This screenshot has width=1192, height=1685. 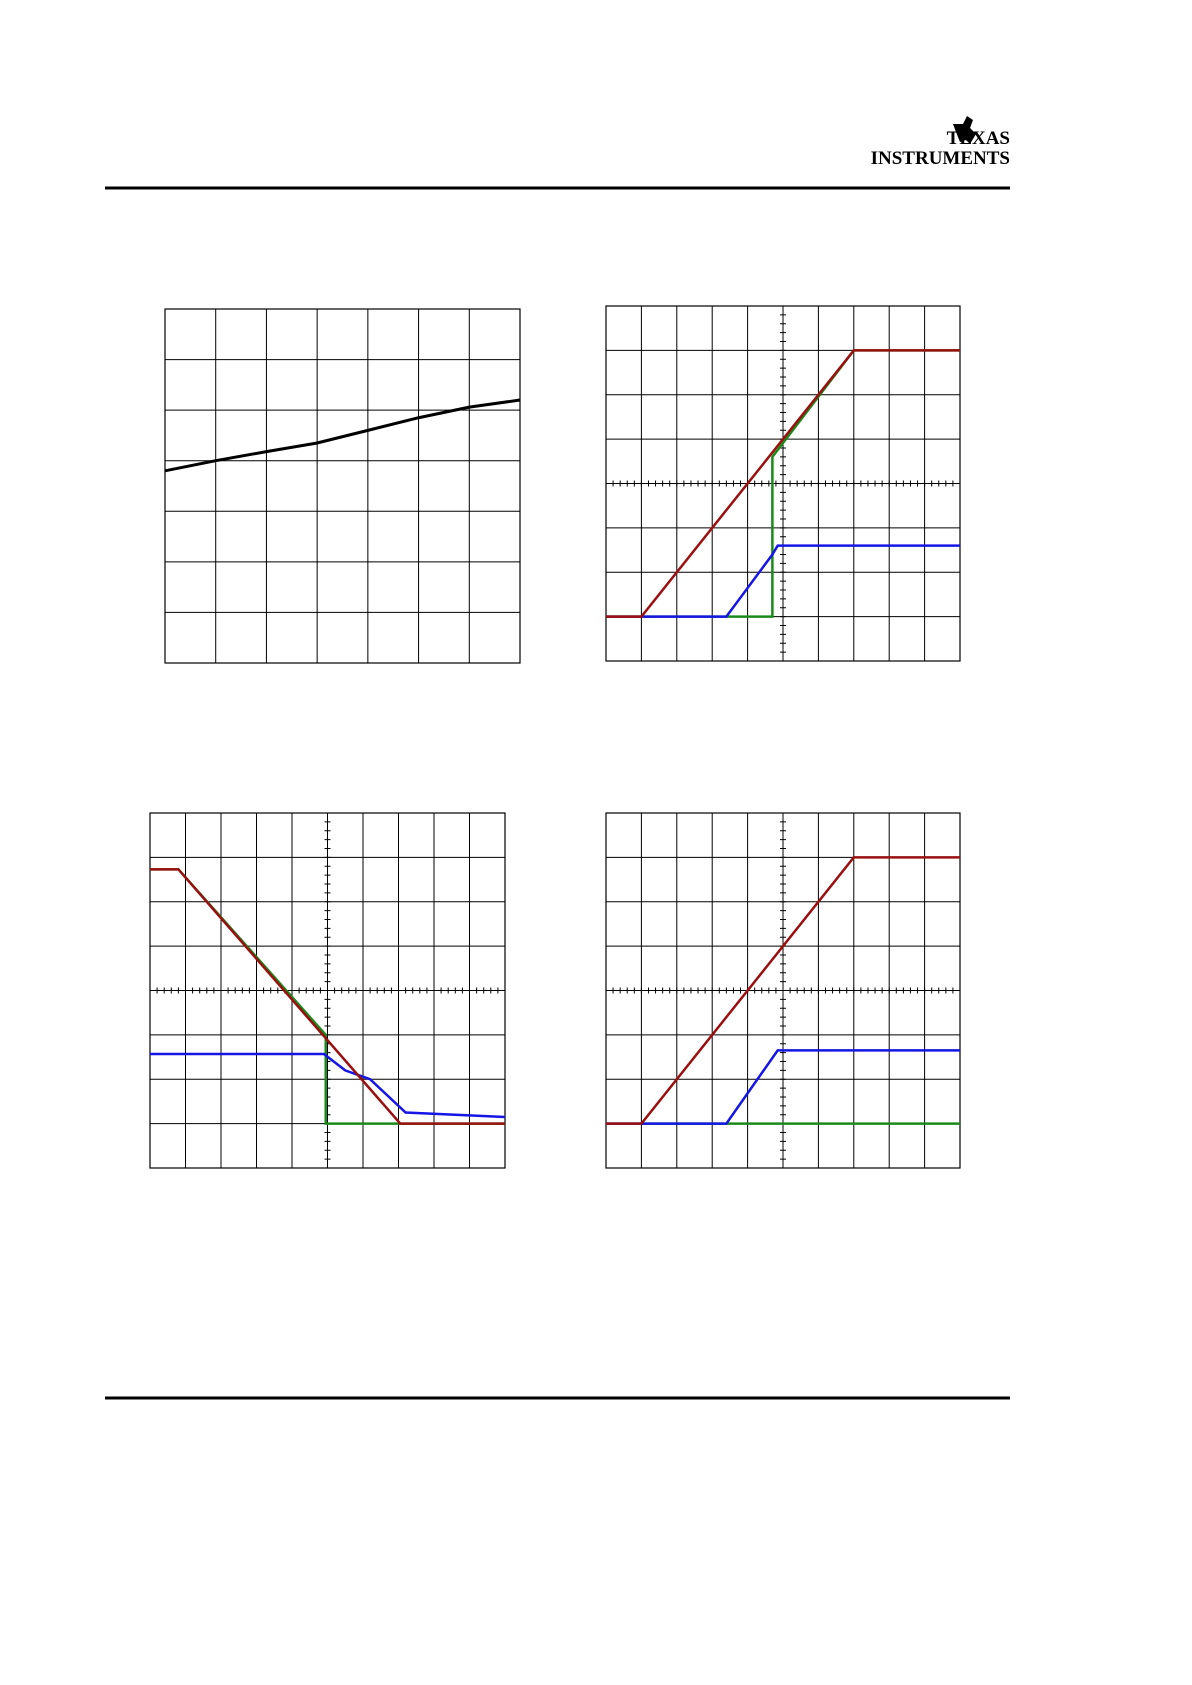 What do you see at coordinates (940, 158) in the screenshot?
I see `logo-line2: INSTRUMENTS` at bounding box center [940, 158].